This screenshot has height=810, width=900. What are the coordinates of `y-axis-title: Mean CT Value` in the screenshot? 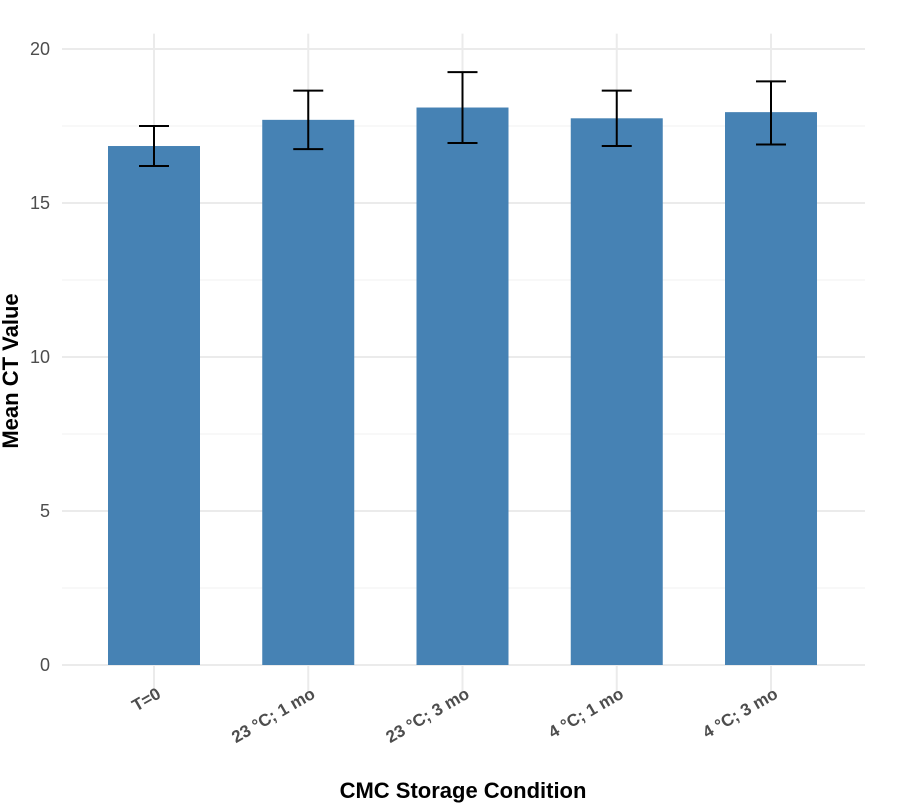 It's located at (11, 370).